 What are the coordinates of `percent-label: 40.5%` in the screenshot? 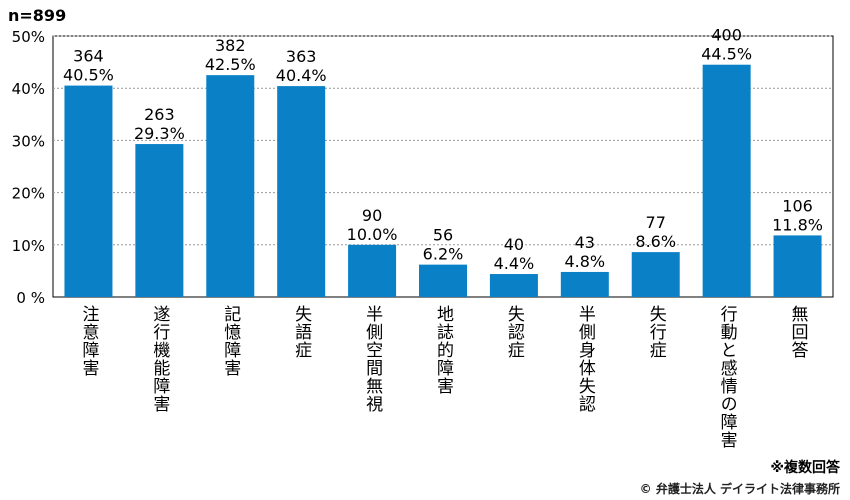 It's located at (88, 75).